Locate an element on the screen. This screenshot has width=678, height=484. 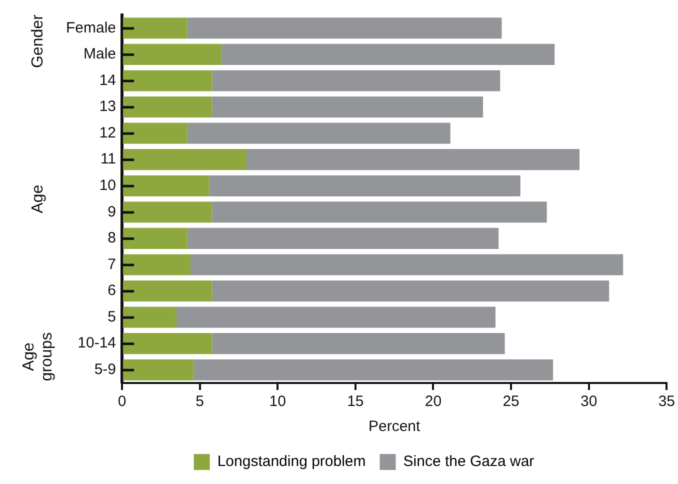
y-tick-label: 5-9 is located at coordinates (105, 369).